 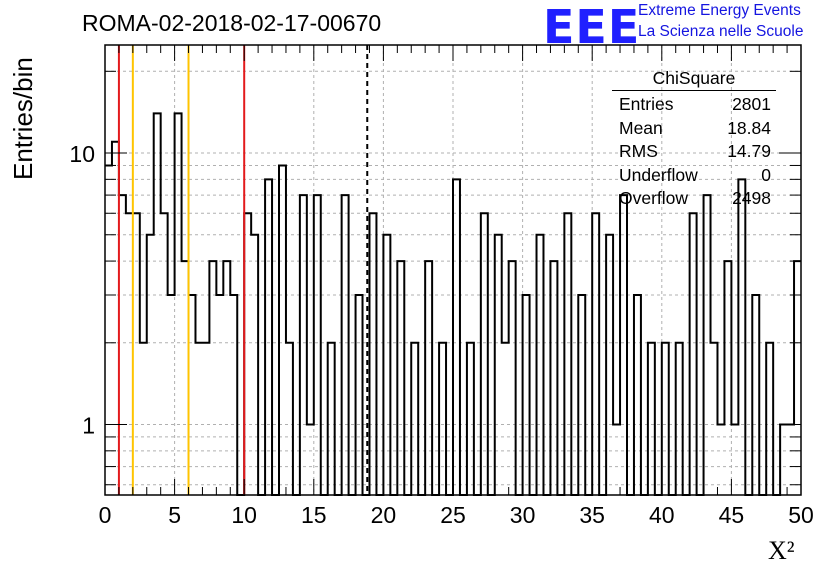 I want to click on x-tick-label: 20, so click(x=384, y=515).